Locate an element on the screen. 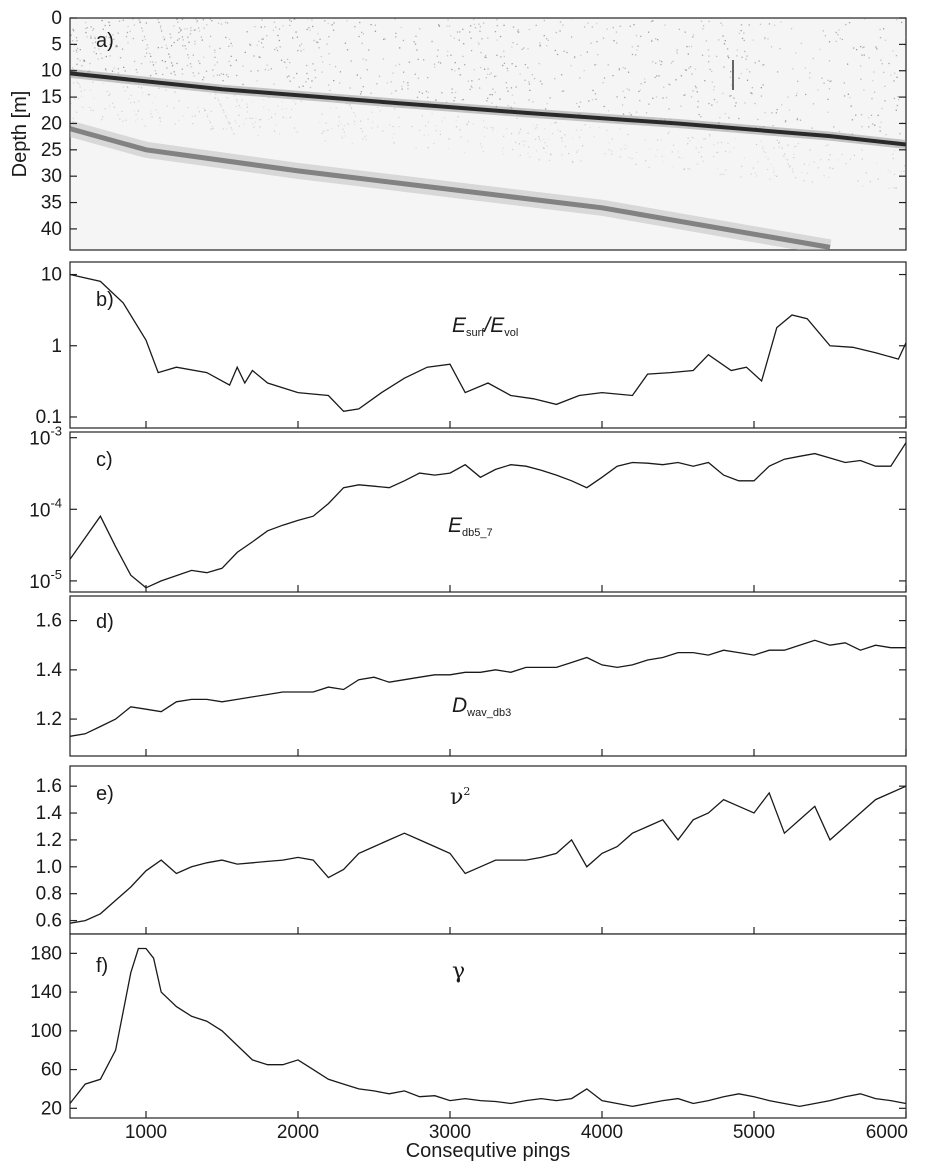 The height and width of the screenshot is (1162, 930). panel-e-ytick-label-2: 1.2 is located at coordinates (49, 840).